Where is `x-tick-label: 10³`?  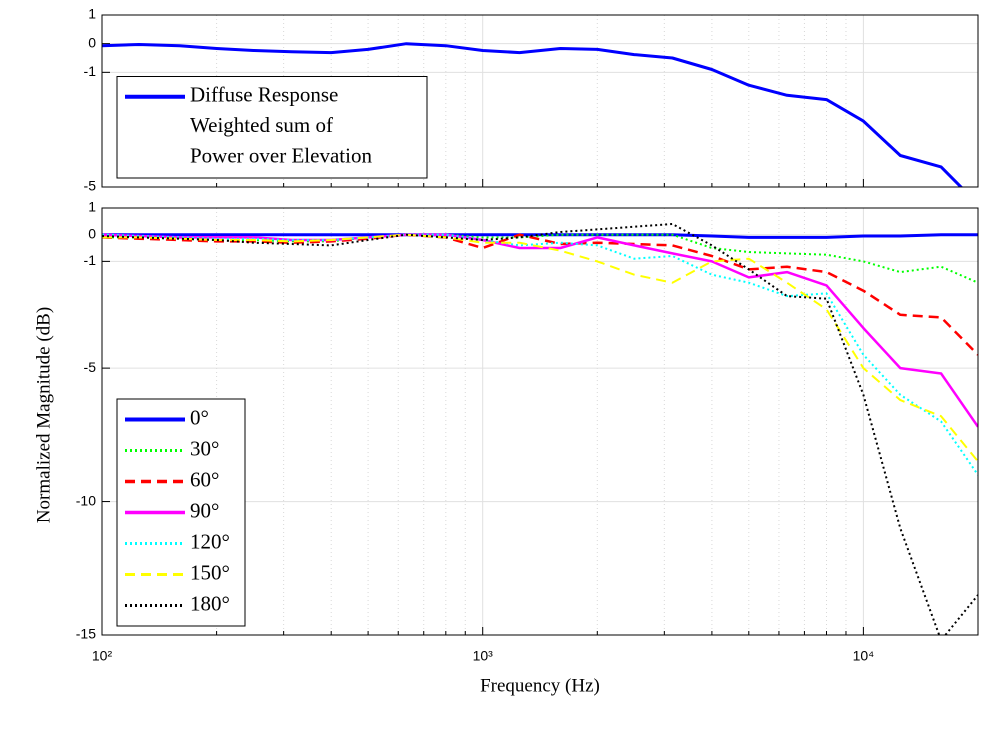
x-tick-label: 10³ is located at coordinates (483, 656).